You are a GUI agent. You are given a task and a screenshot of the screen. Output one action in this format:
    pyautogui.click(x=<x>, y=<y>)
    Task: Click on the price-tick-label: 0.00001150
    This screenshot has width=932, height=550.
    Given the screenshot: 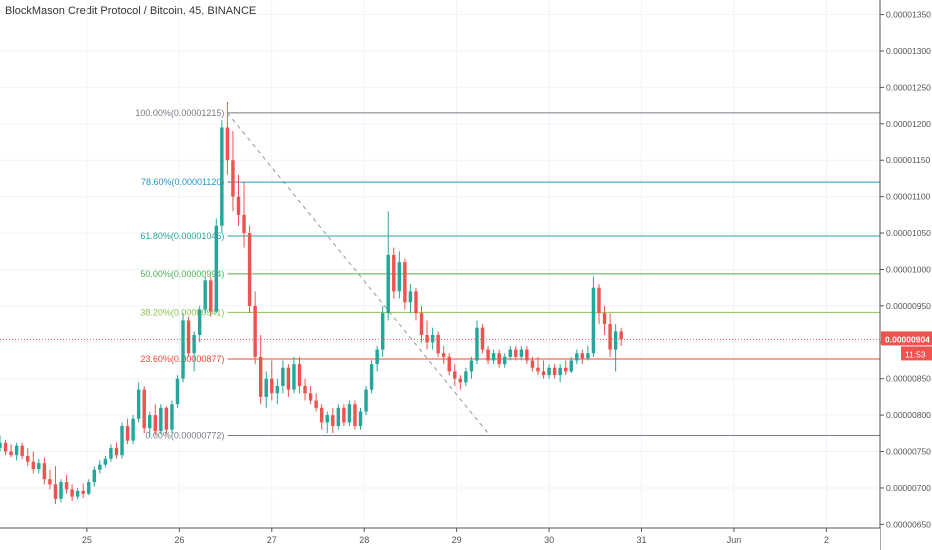 What is the action you would take?
    pyautogui.click(x=908, y=160)
    